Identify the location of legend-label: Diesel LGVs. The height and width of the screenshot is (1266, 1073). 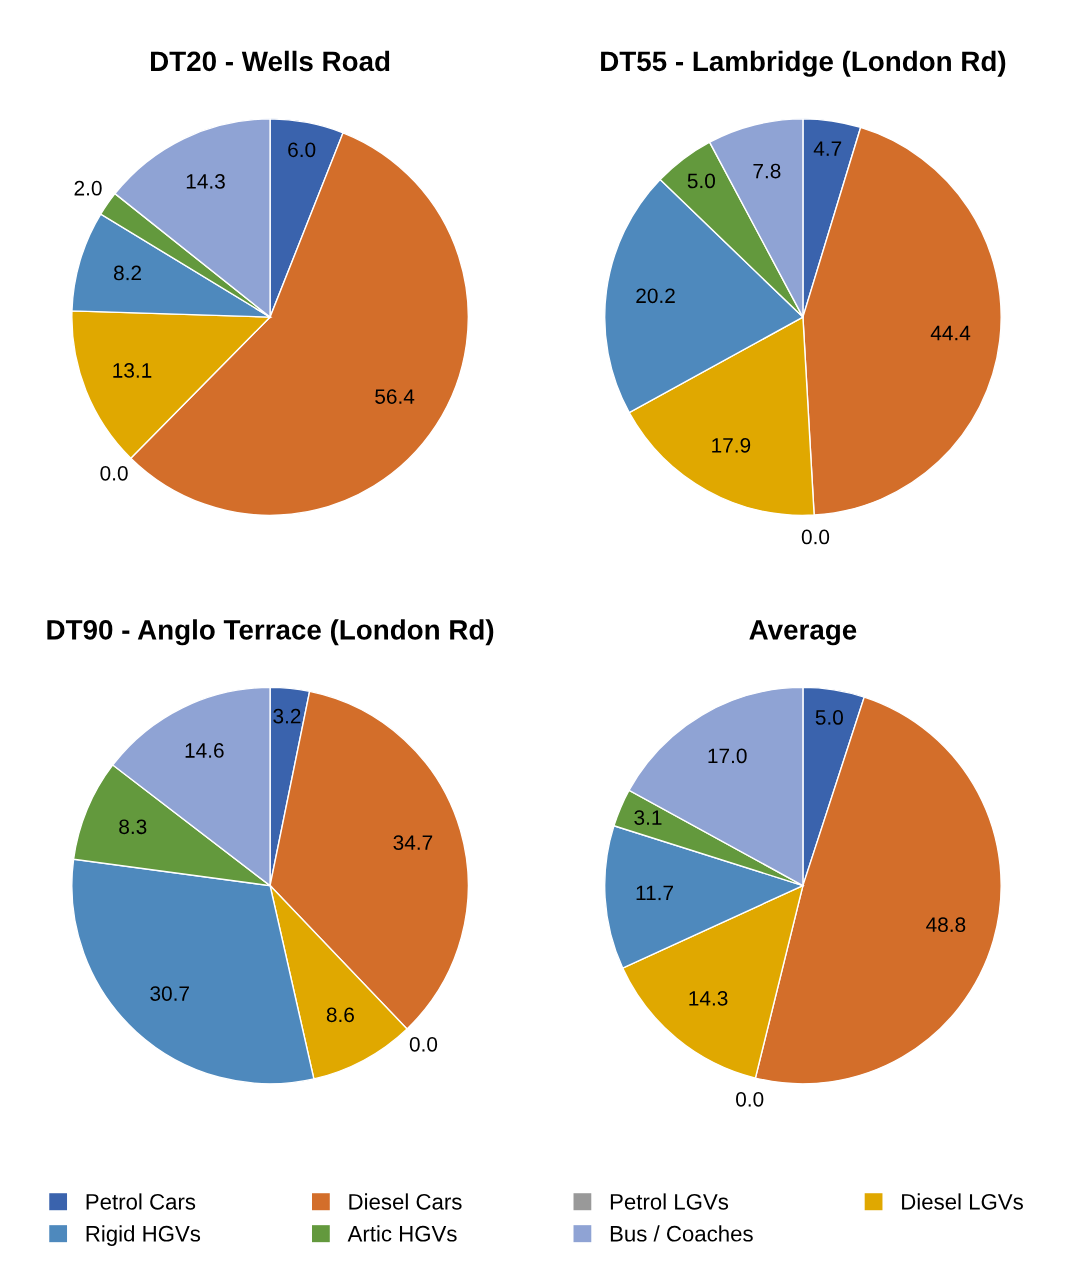
(962, 1201).